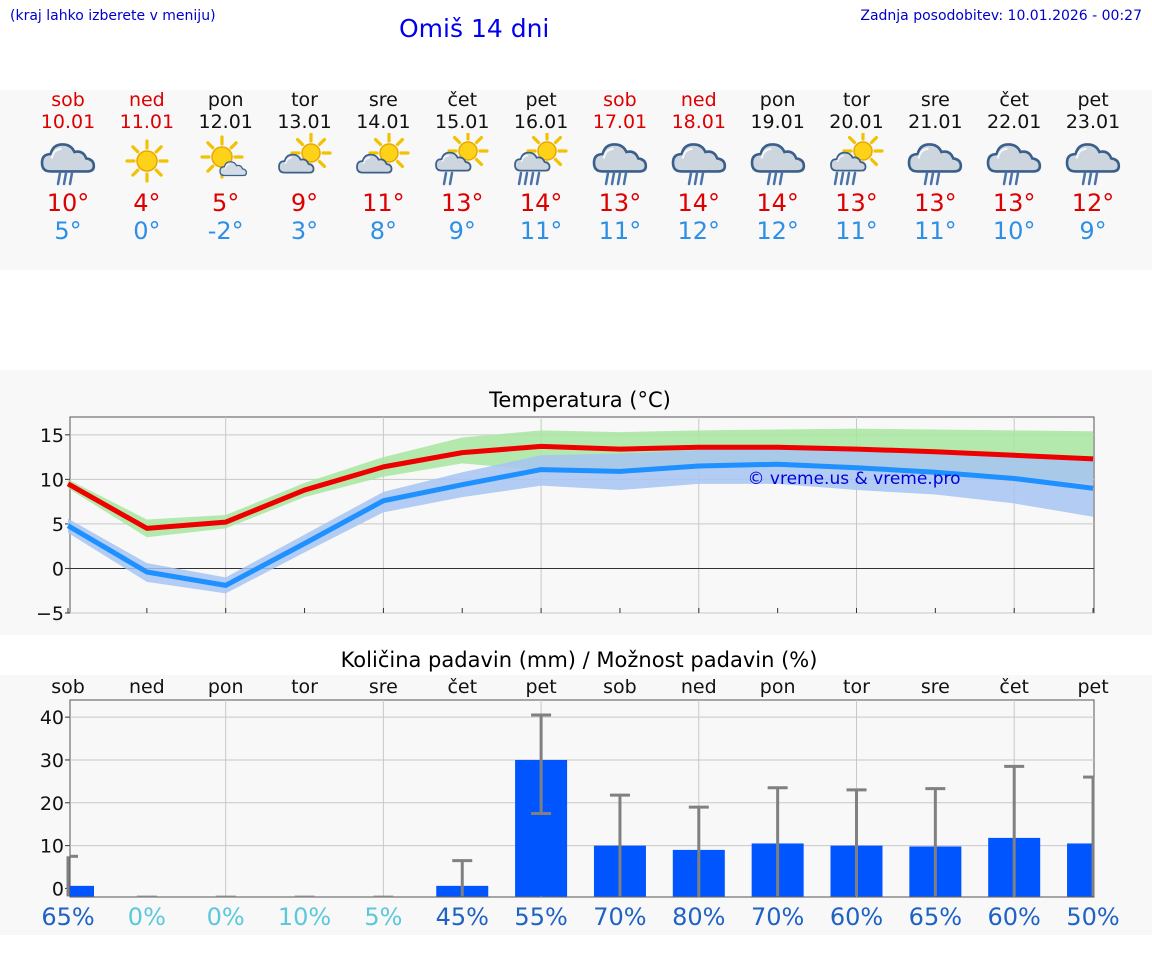 Image resolution: width=1152 pixels, height=975 pixels. I want to click on sun-cloud-icon, so click(305, 160).